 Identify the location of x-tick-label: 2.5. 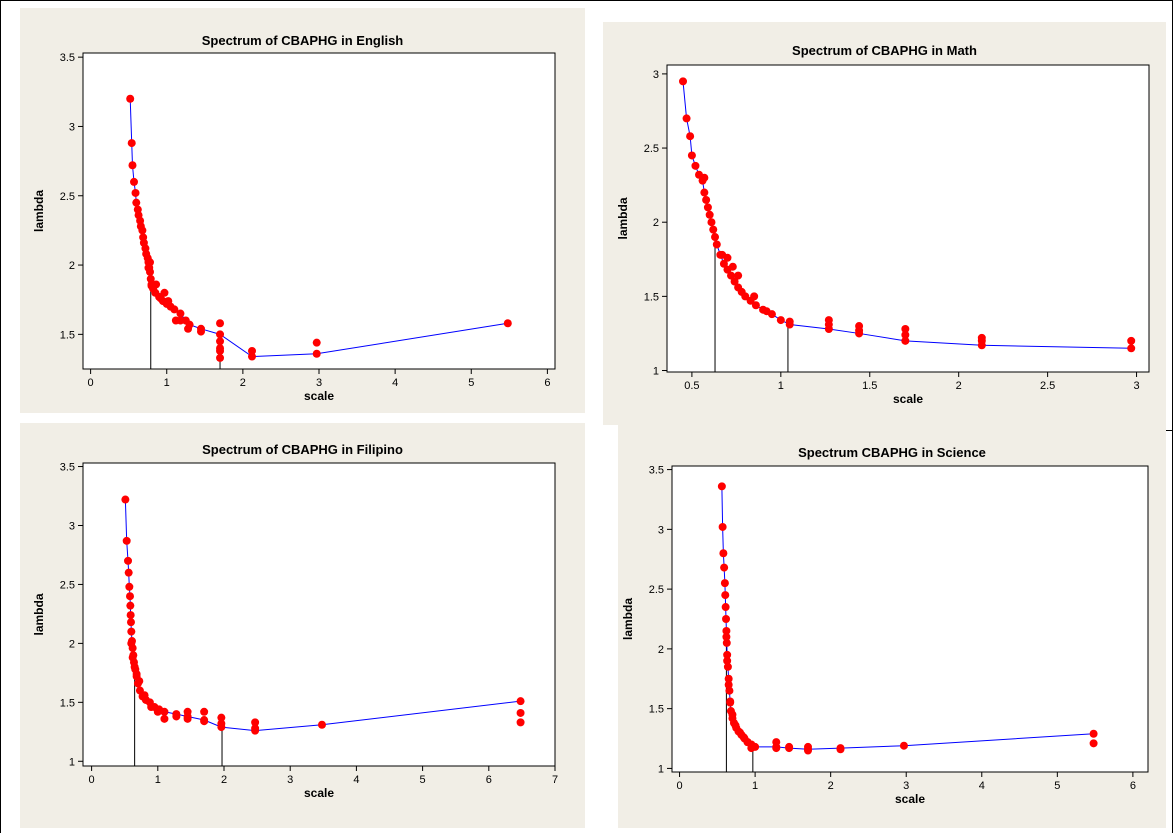
(1047, 386).